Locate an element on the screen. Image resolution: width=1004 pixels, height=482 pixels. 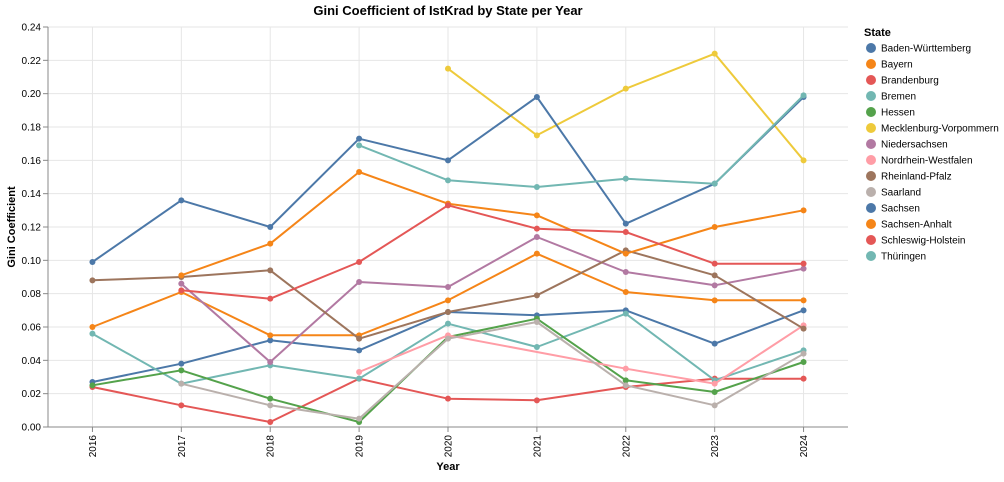
legend-item-hessen: Hessen is located at coordinates (890, 113).